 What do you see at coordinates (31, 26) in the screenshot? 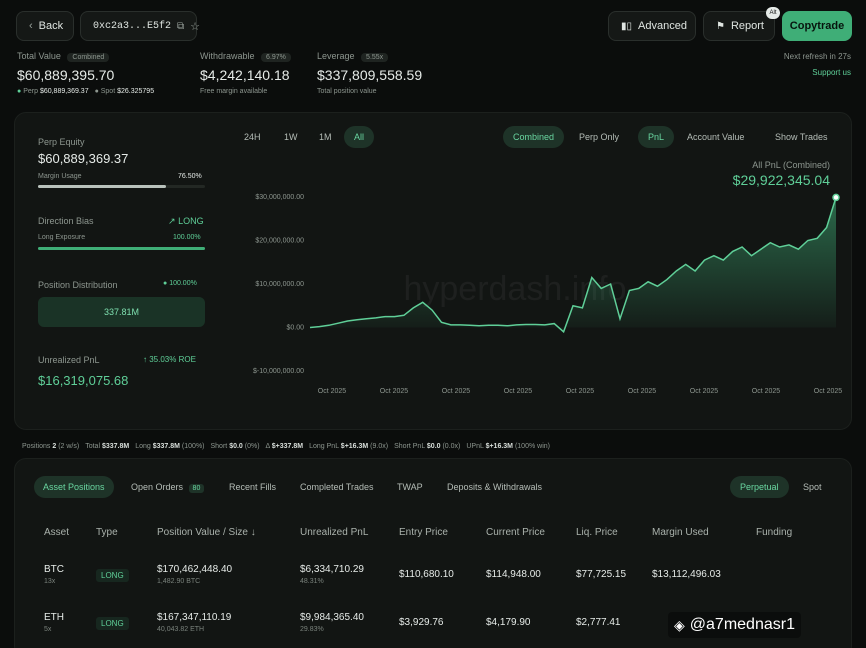
I see `chevron-left-icon: ‹` at bounding box center [31, 26].